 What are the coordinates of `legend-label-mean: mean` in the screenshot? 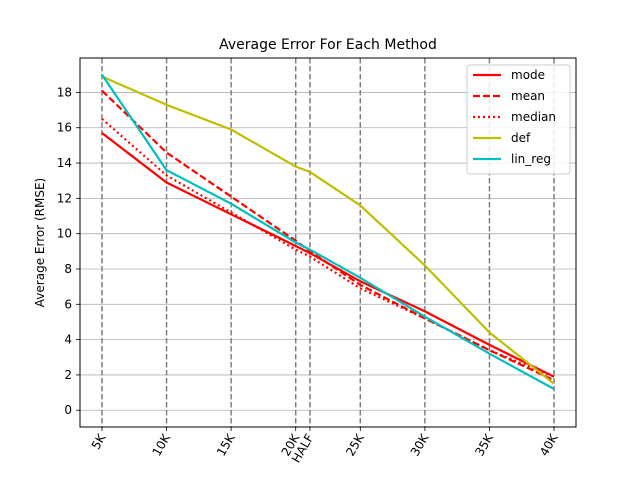 It's located at (528, 96).